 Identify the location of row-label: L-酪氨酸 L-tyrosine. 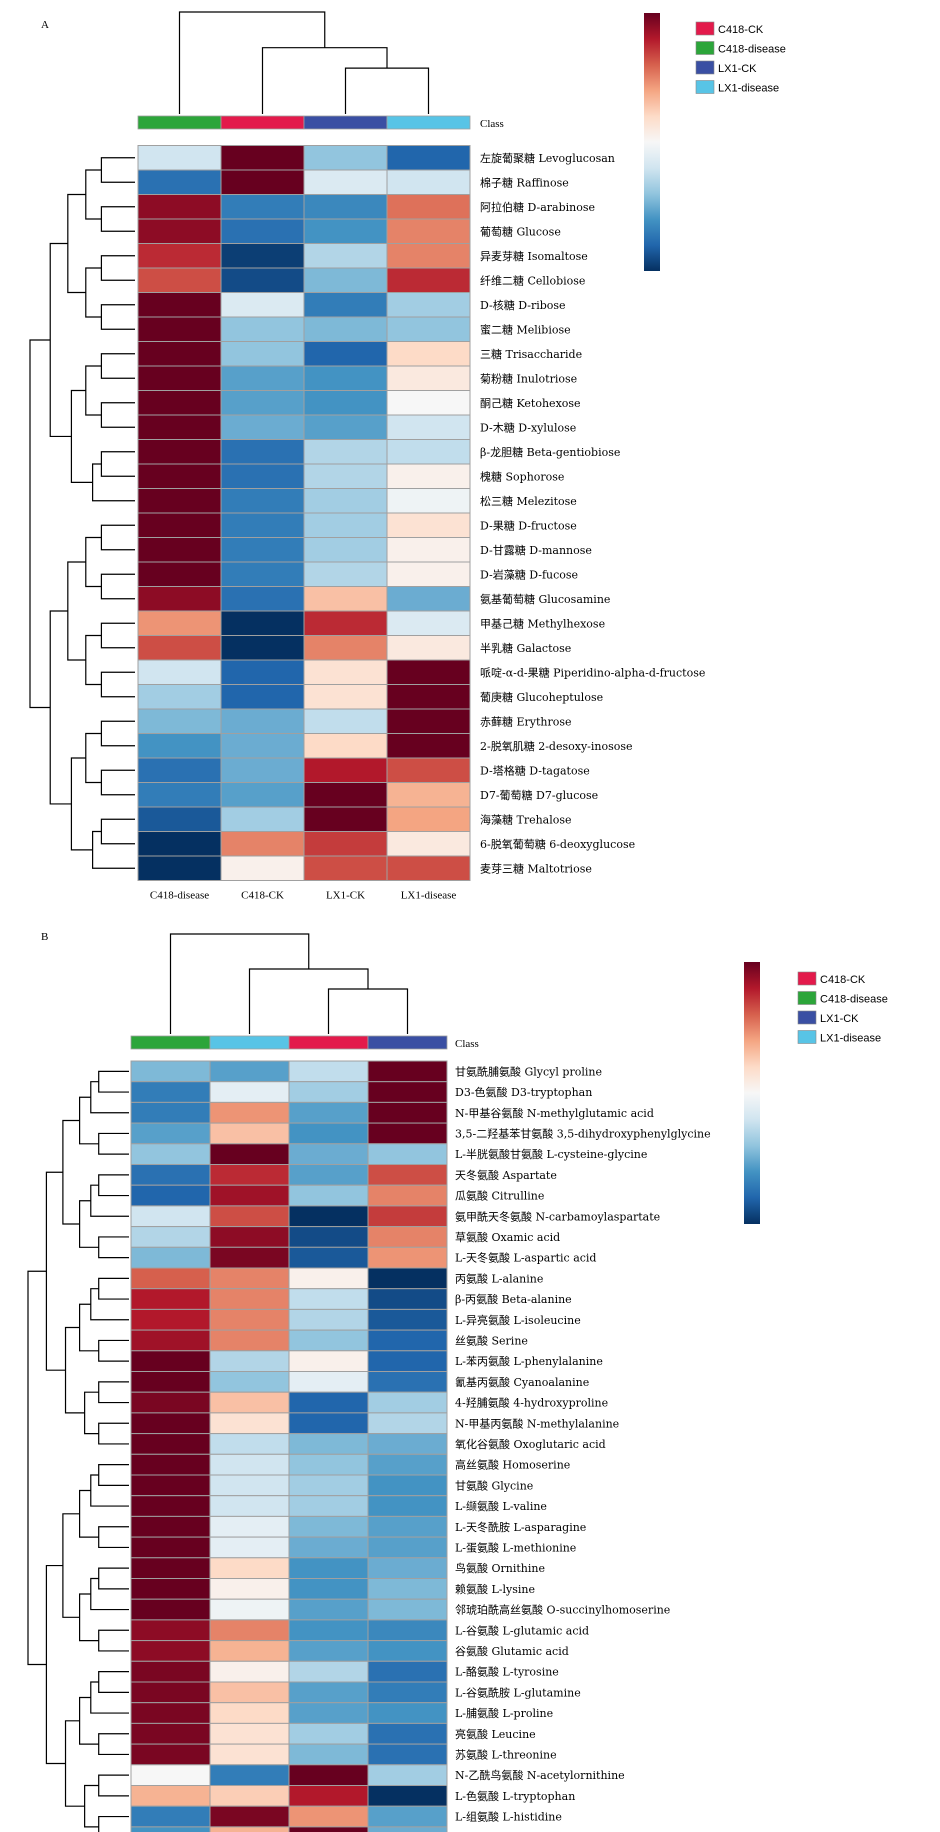
(507, 1672).